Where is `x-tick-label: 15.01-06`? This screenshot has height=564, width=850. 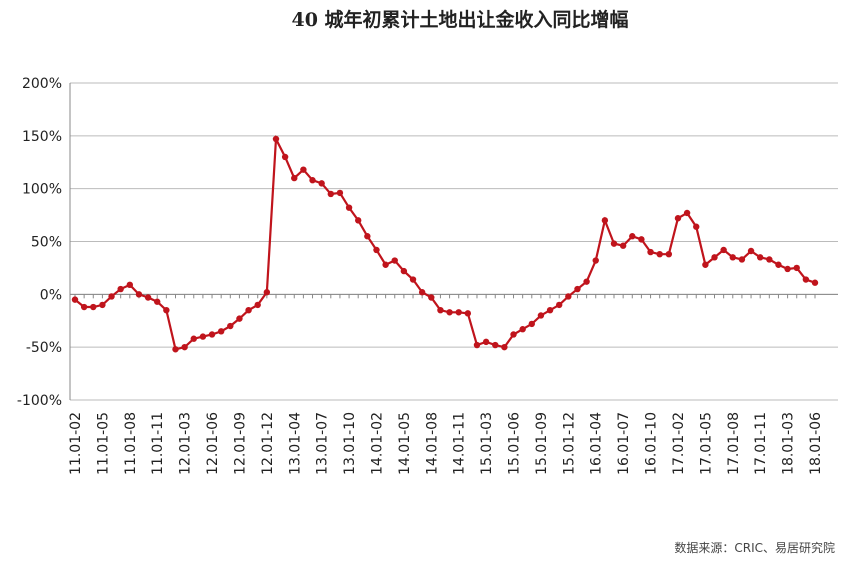 x-tick-label: 15.01-06 is located at coordinates (515, 443).